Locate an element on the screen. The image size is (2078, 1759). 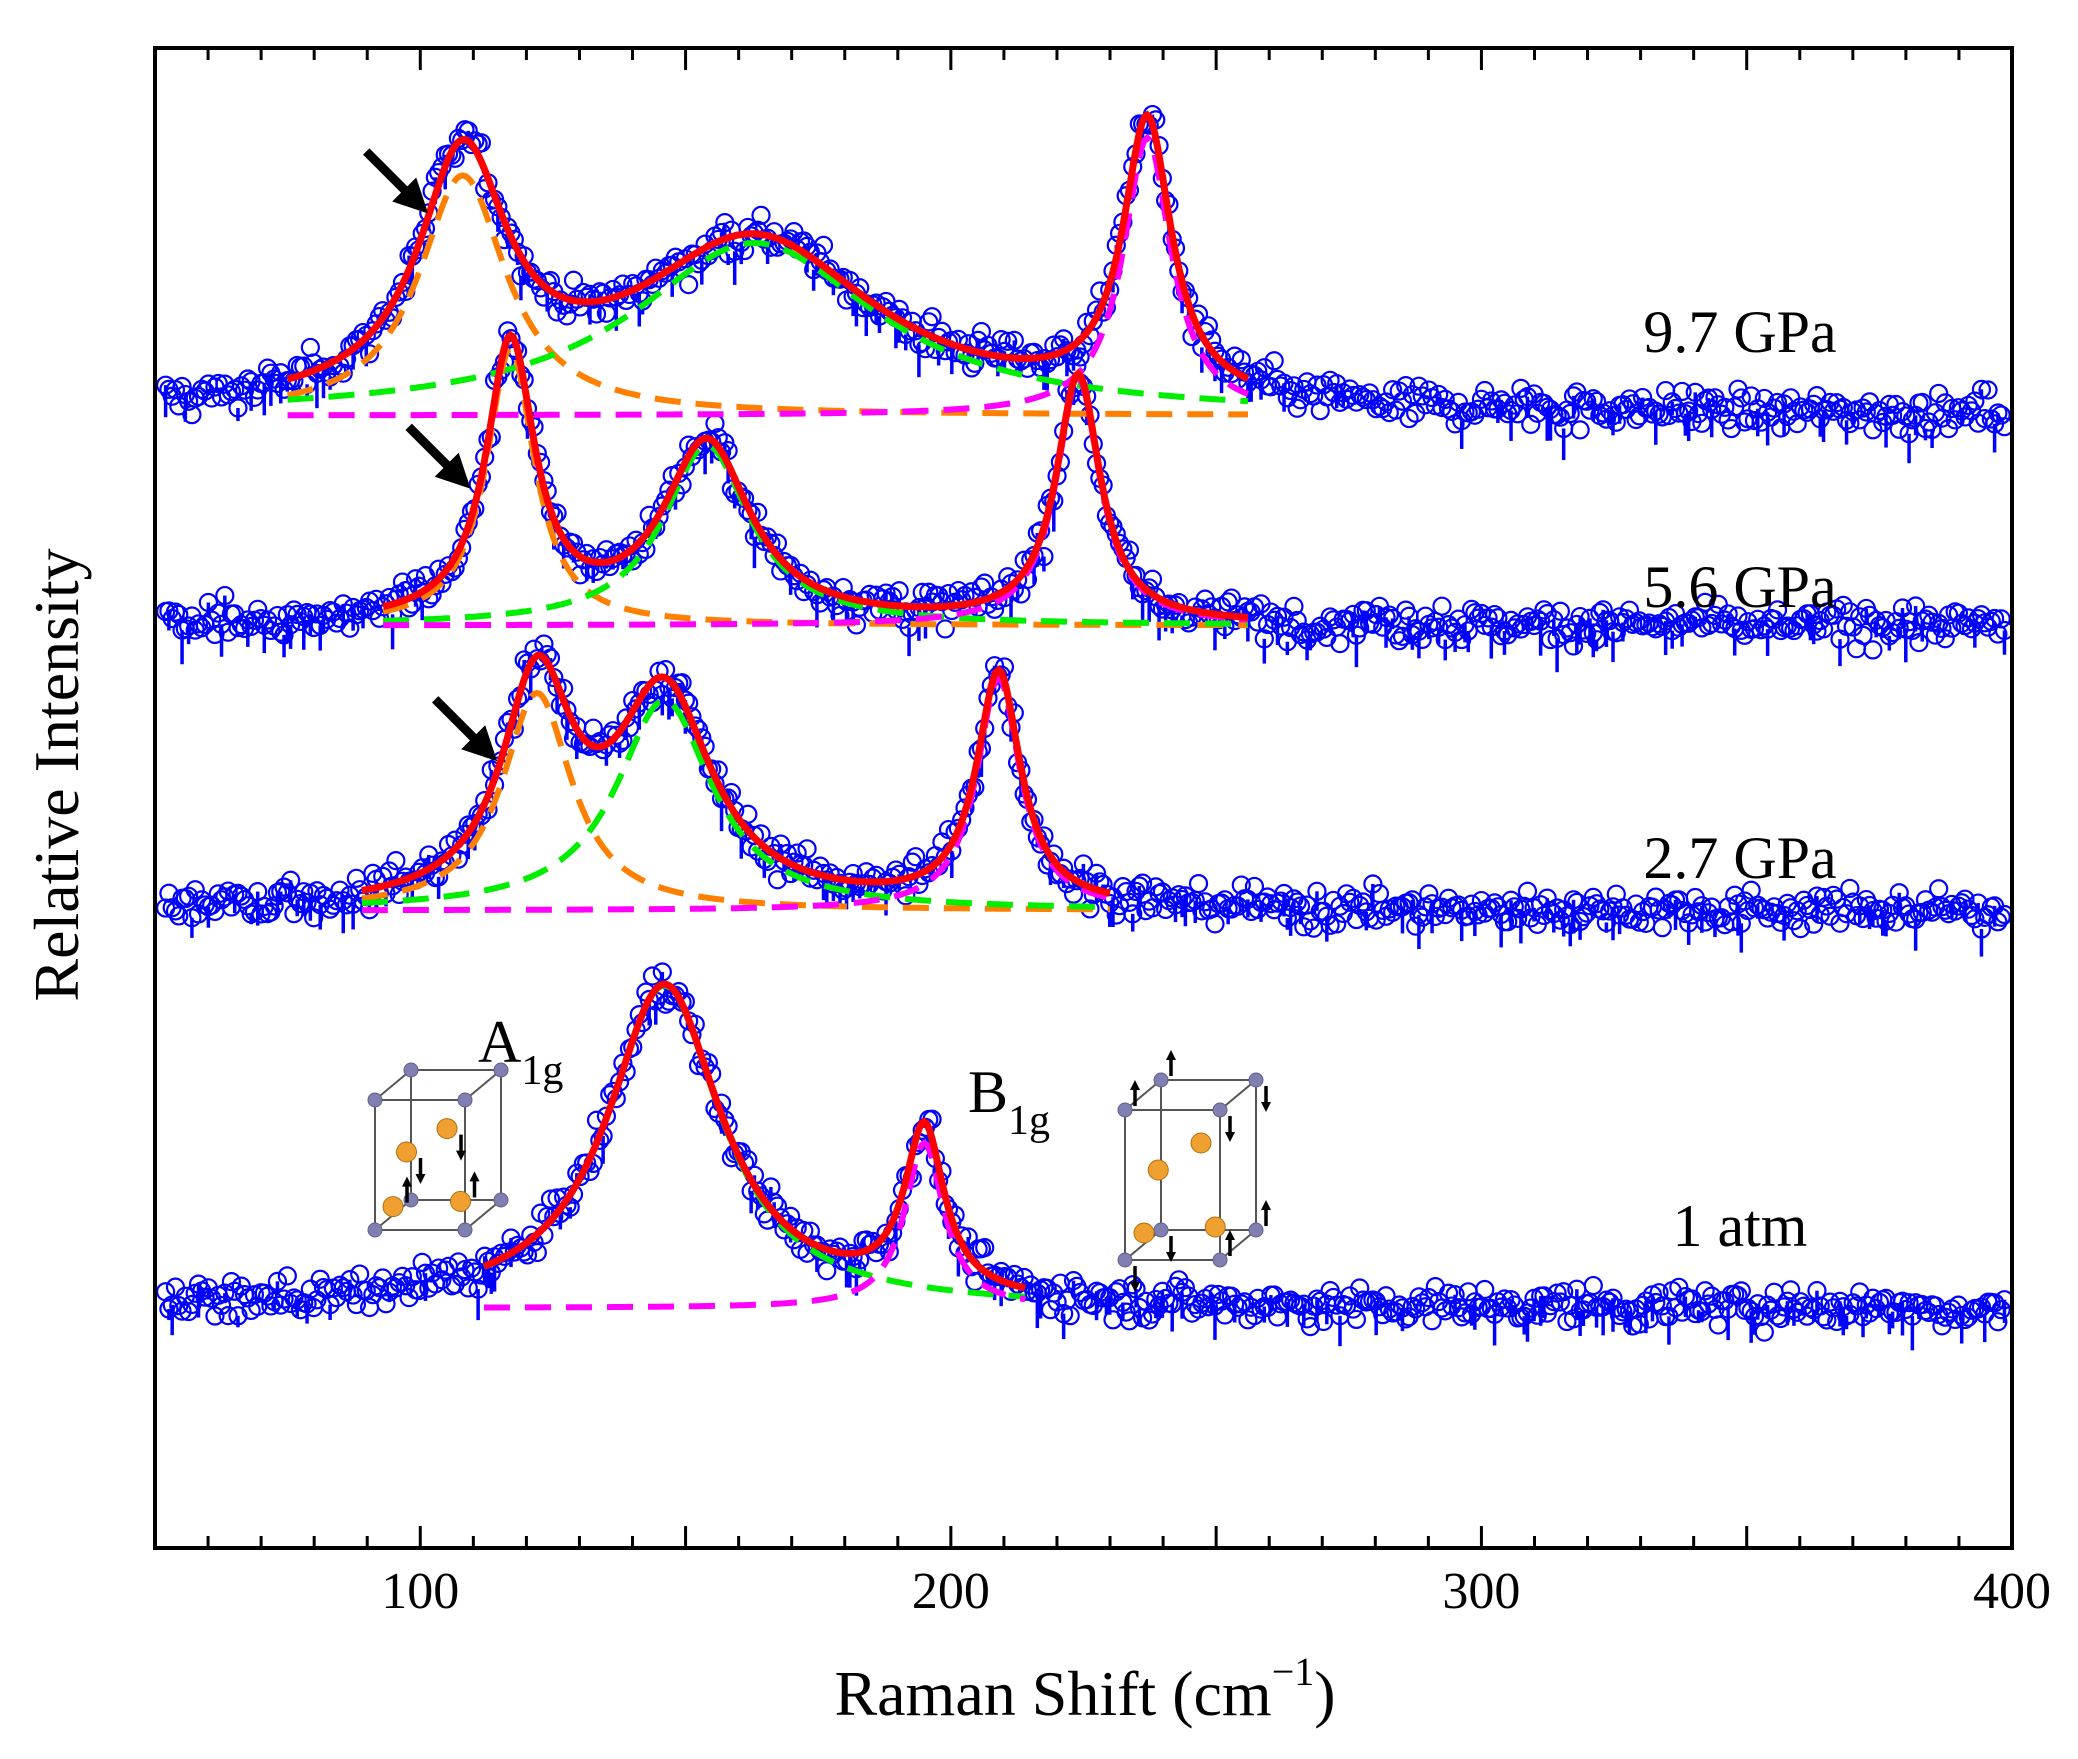
component-low-curve is located at coordinates (735, 801).